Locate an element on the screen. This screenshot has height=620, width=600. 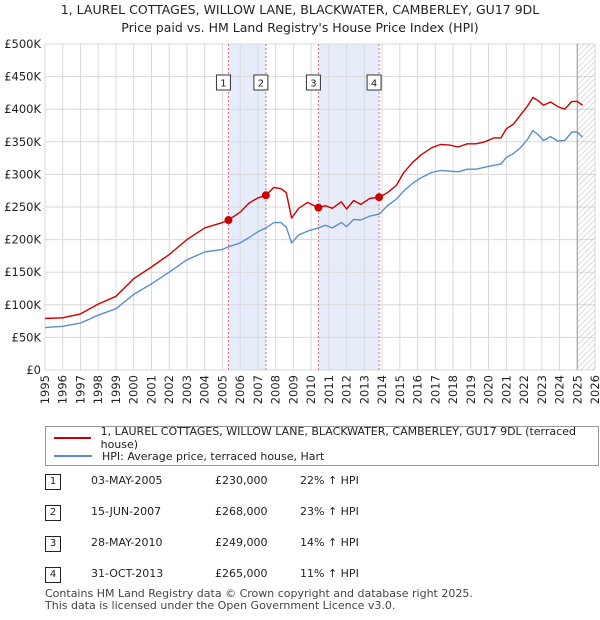
sale-hpi-change: 22% ↑ HPI is located at coordinates (329, 480).